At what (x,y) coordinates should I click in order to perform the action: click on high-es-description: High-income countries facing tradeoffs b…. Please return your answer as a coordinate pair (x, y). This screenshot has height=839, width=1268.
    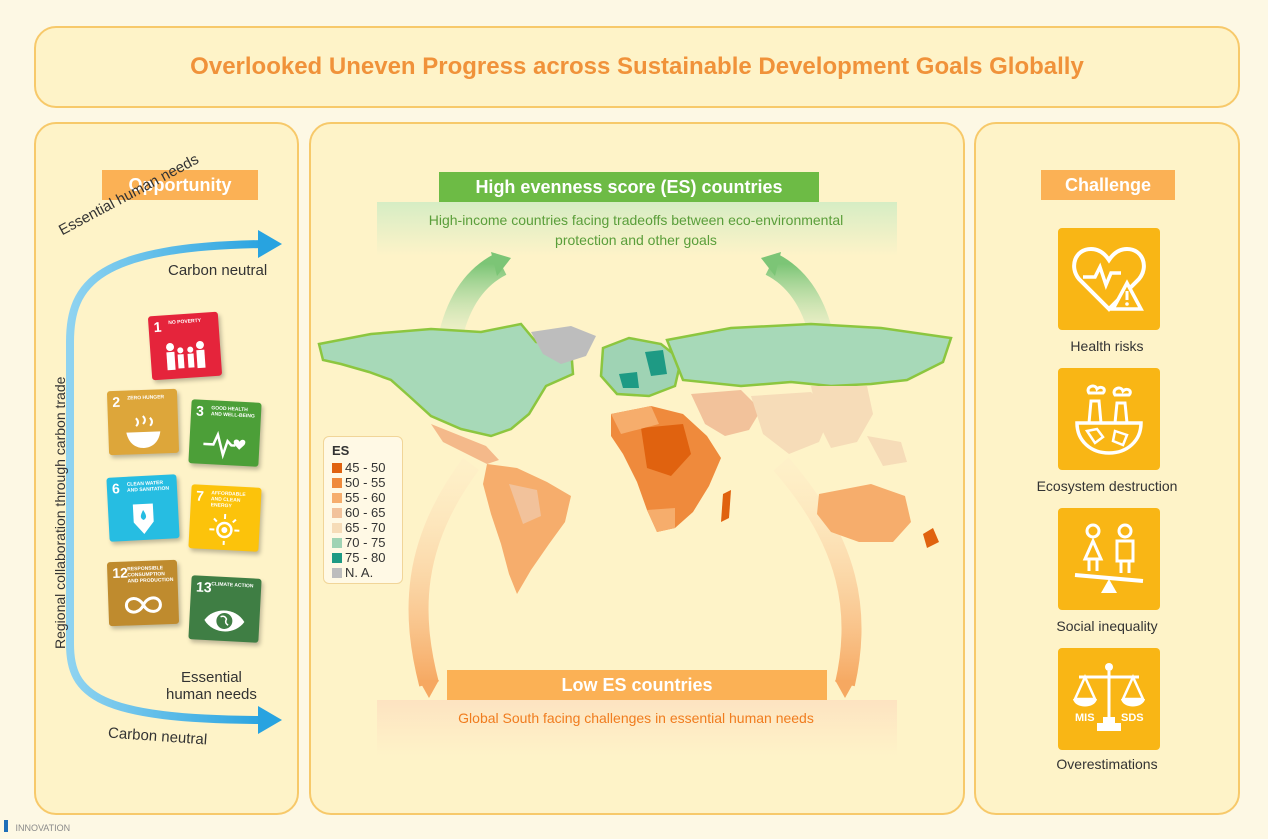
    Looking at the image, I should click on (636, 230).